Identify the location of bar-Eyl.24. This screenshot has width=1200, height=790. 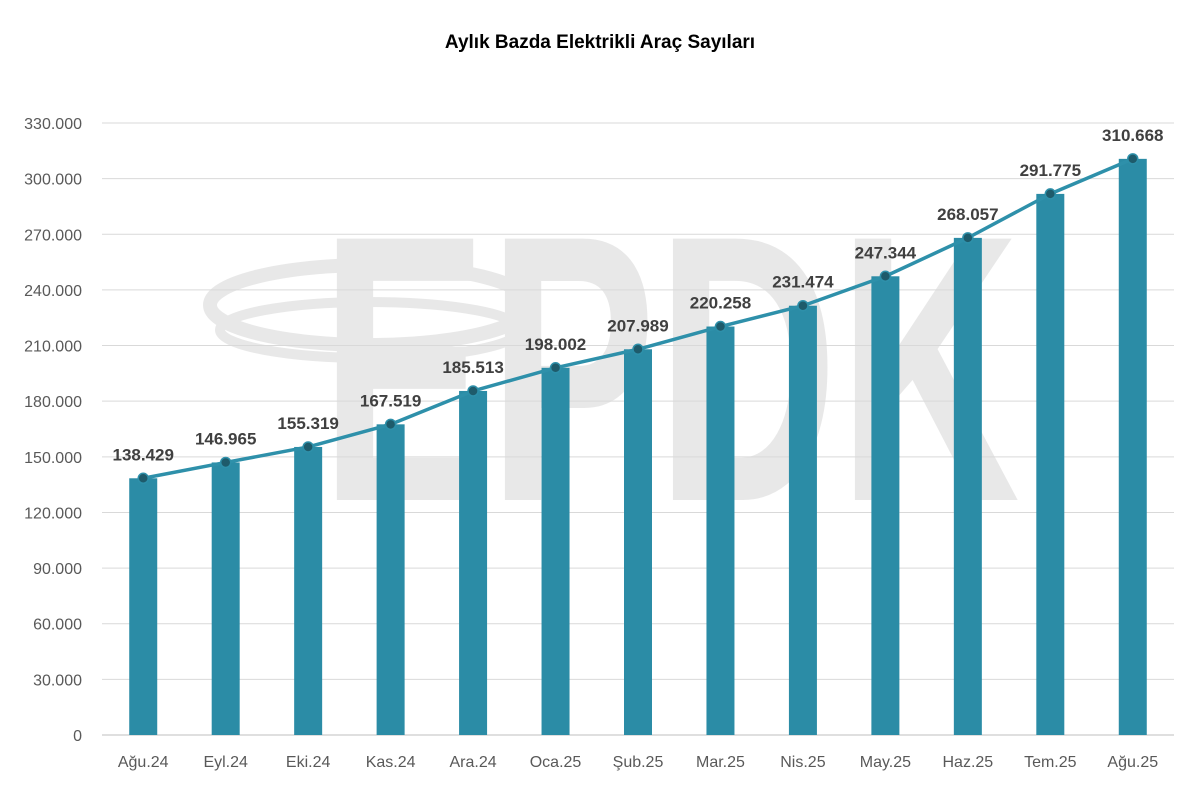
(225, 598).